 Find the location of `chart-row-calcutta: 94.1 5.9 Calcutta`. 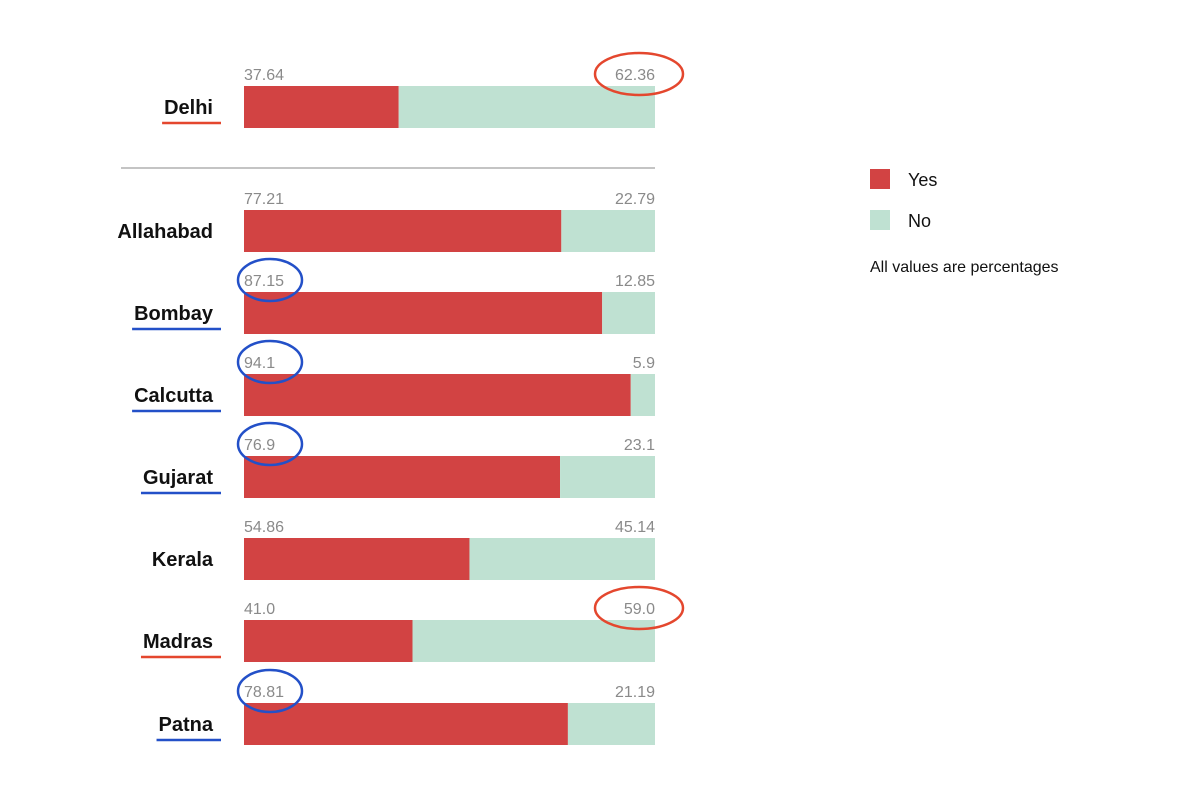

chart-row-calcutta: 94.1 5.9 Calcutta is located at coordinates (393, 377).